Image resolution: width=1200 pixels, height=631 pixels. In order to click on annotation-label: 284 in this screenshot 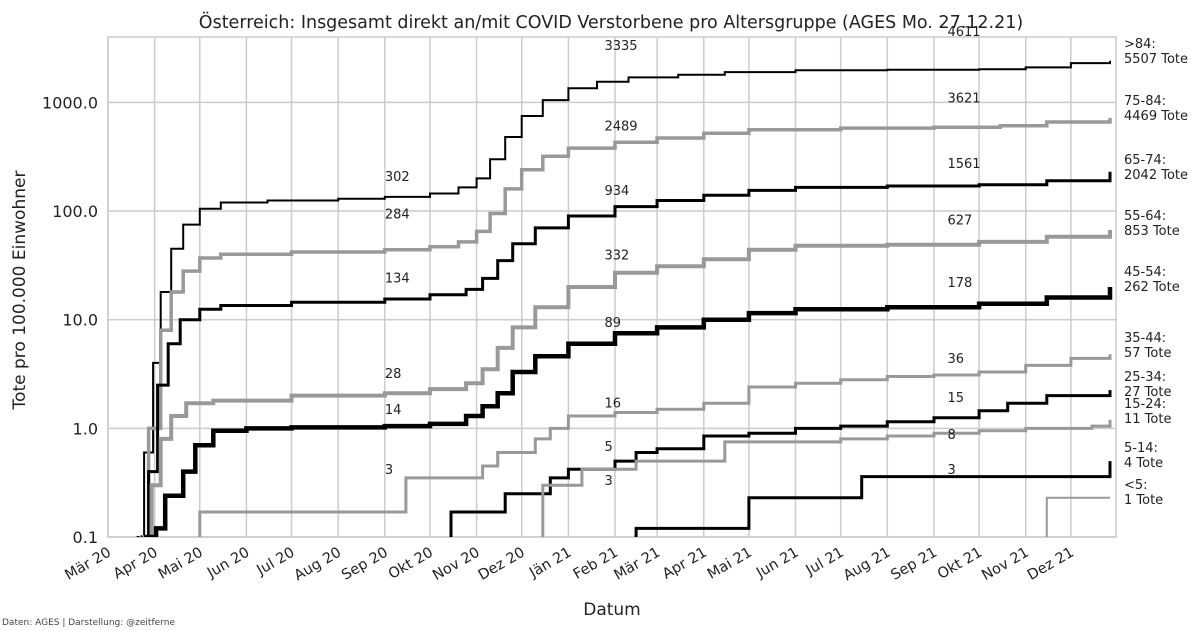, I will do `click(397, 215)`.